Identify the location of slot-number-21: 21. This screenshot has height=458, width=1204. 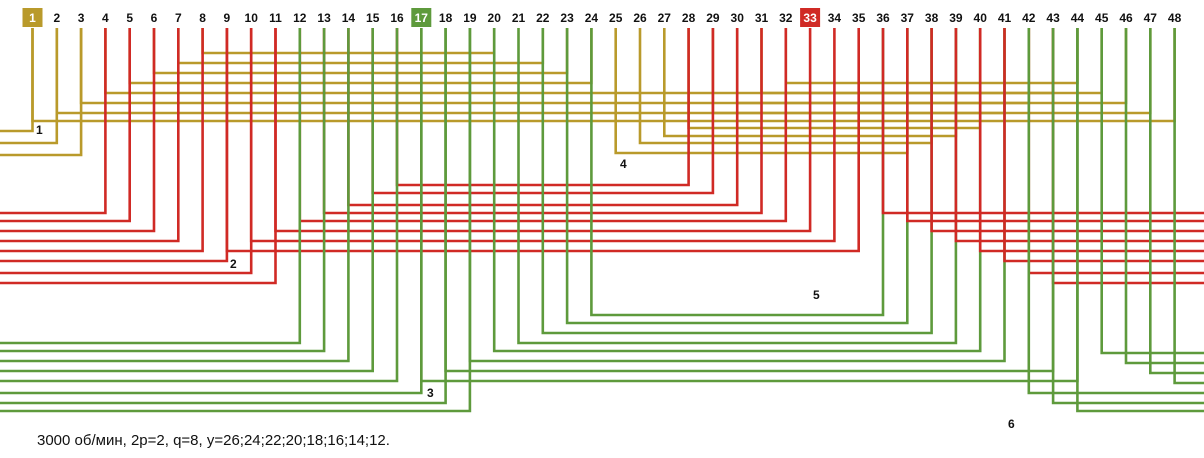
(519, 18).